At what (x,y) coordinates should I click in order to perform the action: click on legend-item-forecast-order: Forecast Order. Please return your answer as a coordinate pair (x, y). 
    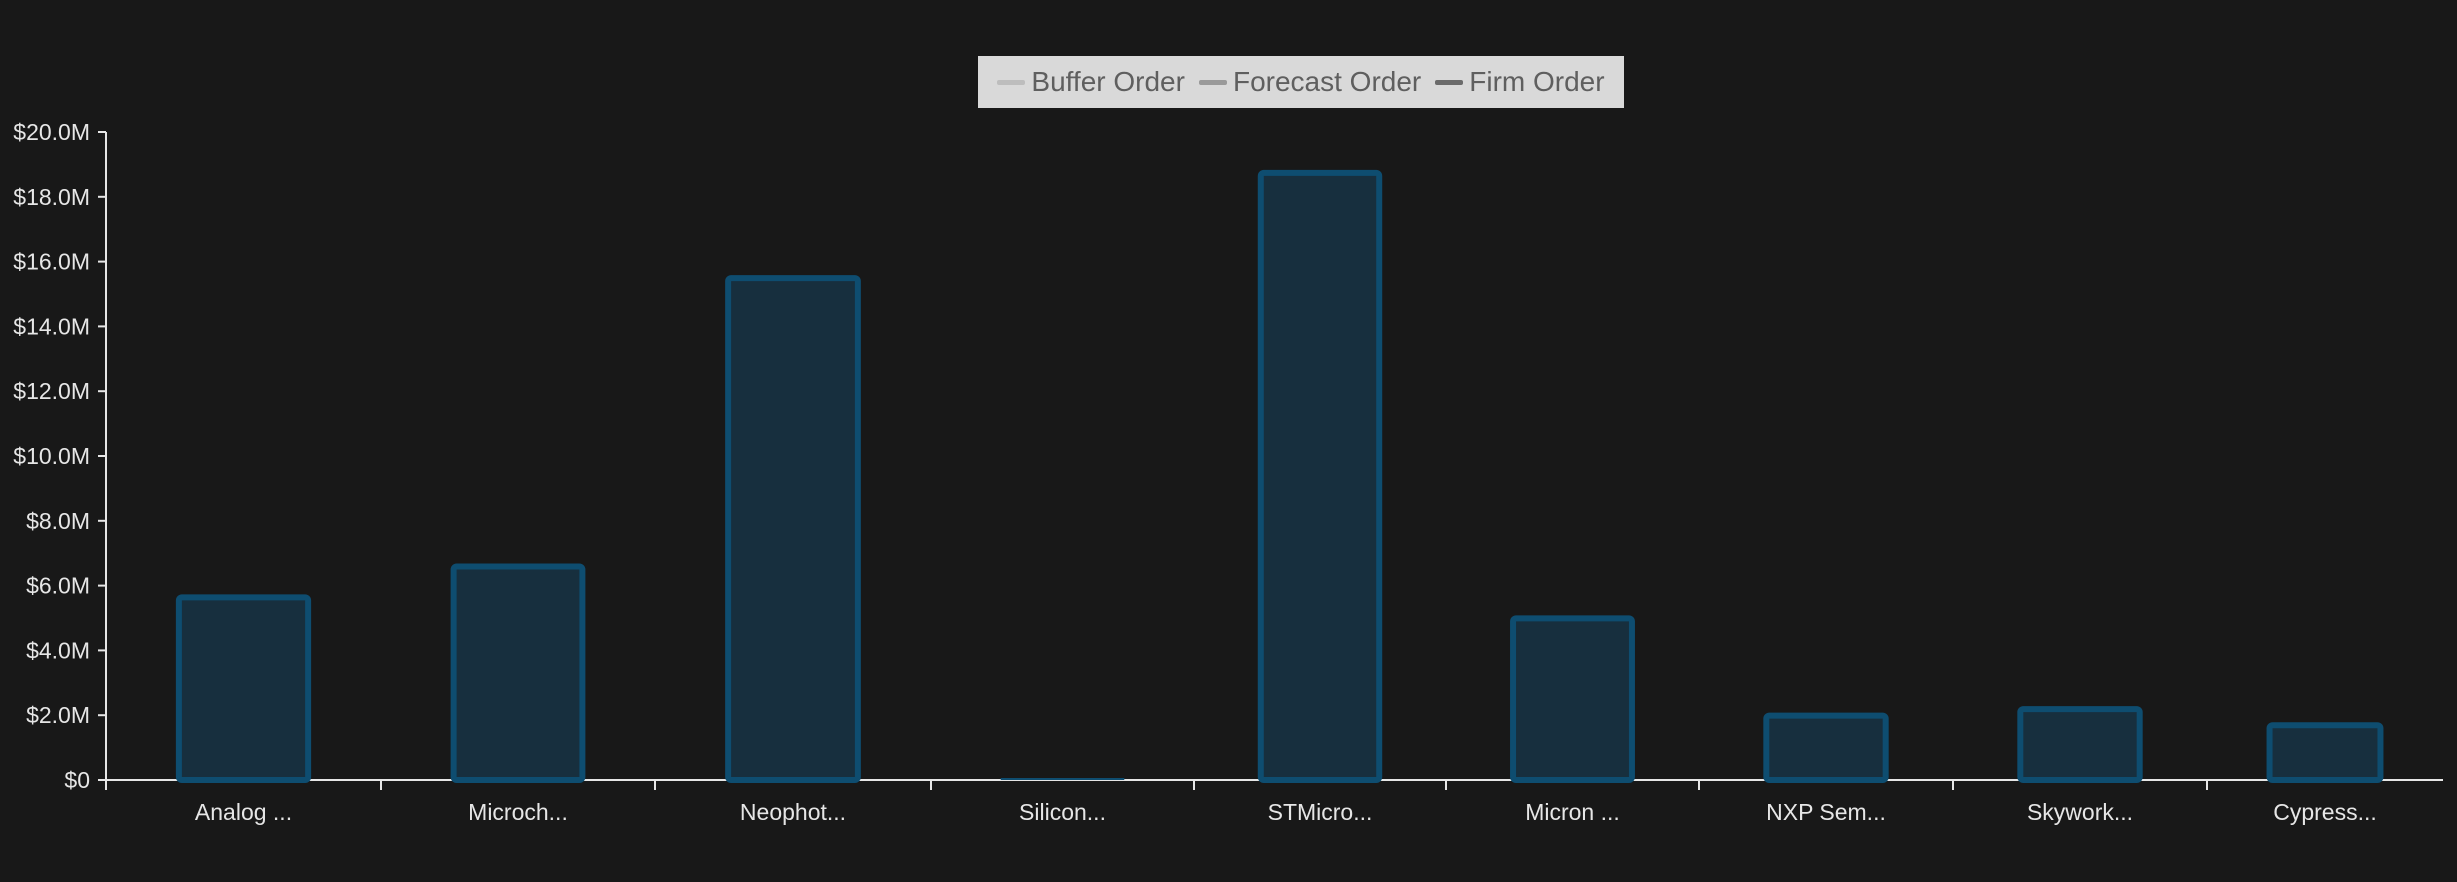
    Looking at the image, I should click on (1310, 82).